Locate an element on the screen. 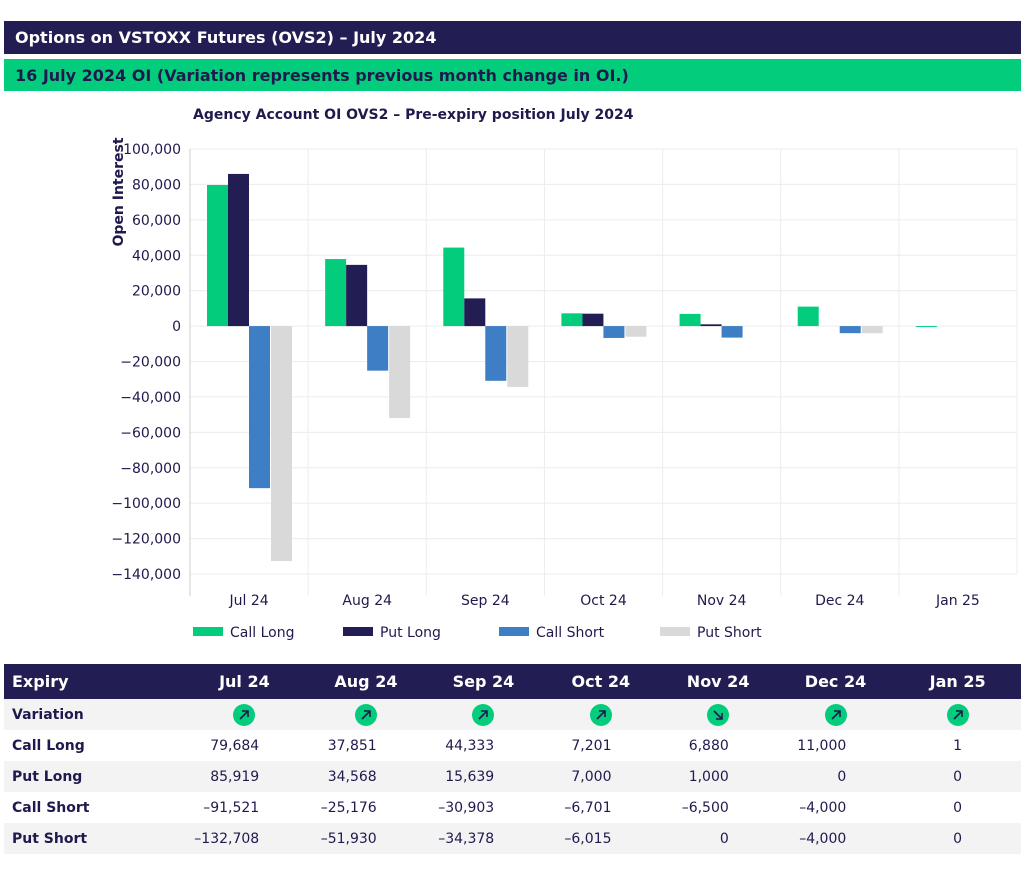  table-cell: 15,639 is located at coordinates (483, 776).